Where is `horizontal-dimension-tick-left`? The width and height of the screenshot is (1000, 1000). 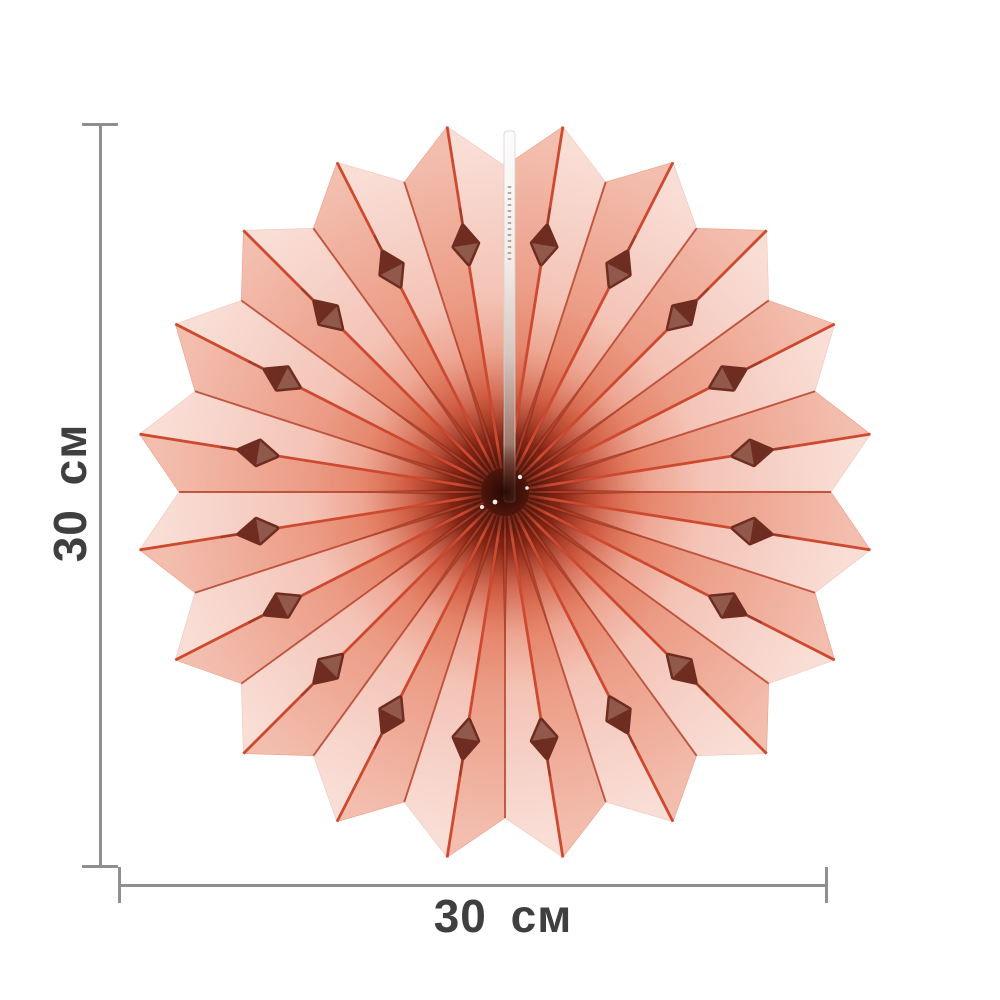
horizontal-dimension-tick-left is located at coordinates (119, 885).